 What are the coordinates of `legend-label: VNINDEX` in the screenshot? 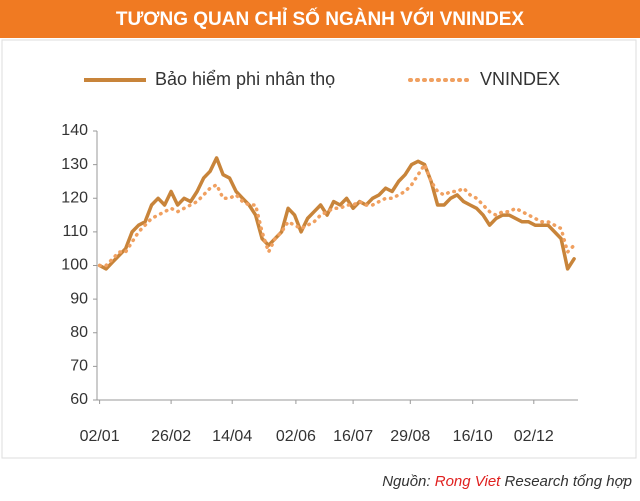 It's located at (520, 79).